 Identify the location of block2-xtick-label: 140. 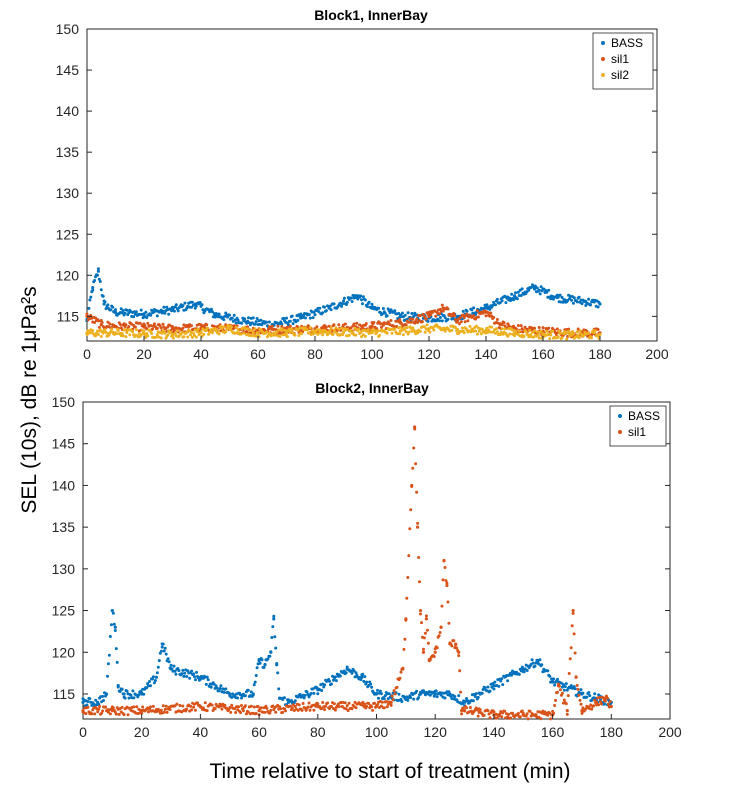
(494, 732).